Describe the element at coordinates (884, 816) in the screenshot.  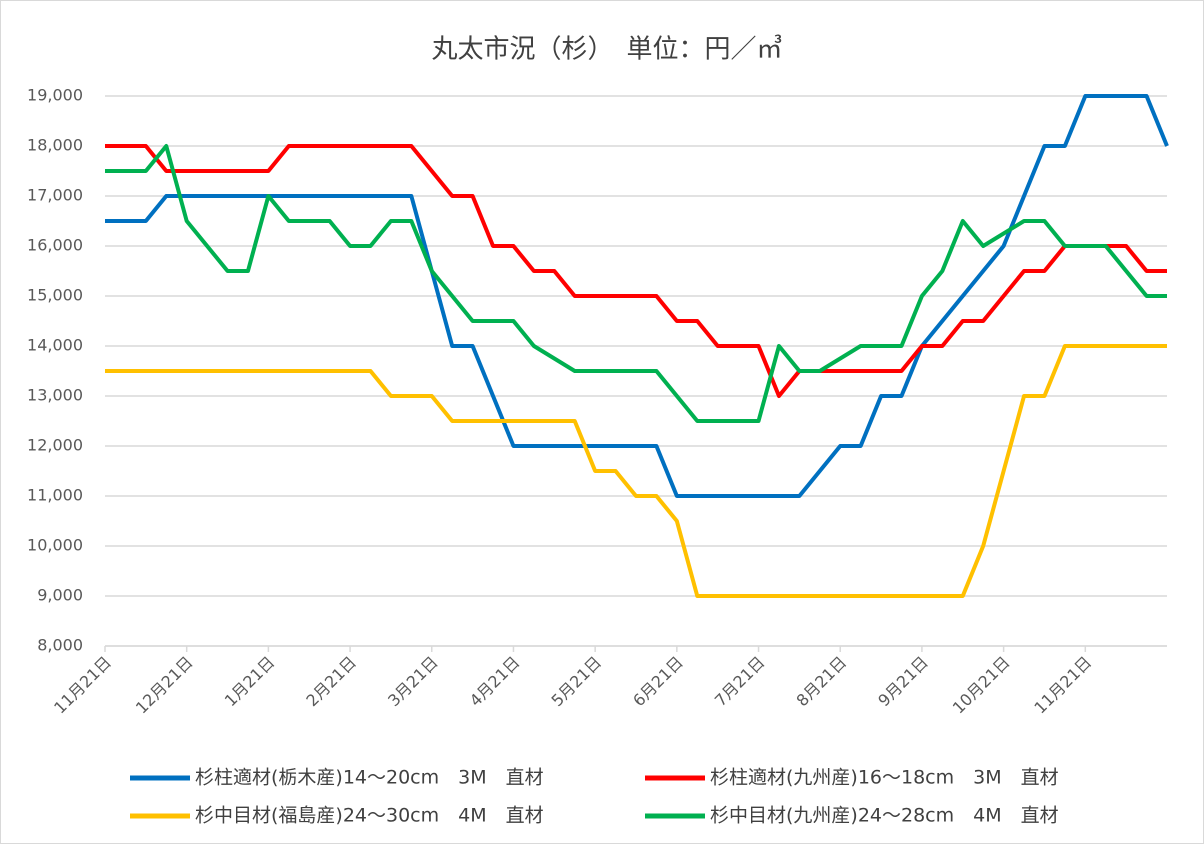
I see `legend-label: 杉中目材(九州産)24～28cm 4M 直材` at that location.